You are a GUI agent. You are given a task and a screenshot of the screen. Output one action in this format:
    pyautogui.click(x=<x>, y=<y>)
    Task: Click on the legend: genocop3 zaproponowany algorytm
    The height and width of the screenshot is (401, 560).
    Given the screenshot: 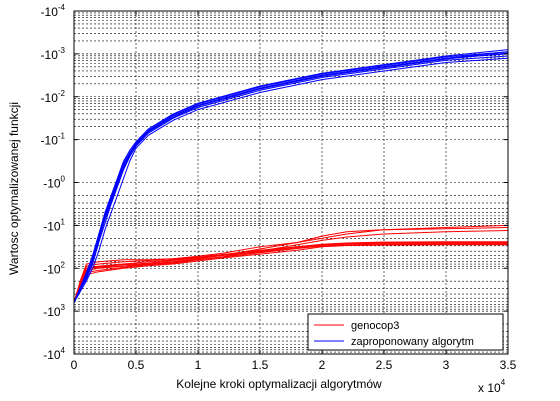 What is the action you would take?
    pyautogui.click(x=405, y=332)
    